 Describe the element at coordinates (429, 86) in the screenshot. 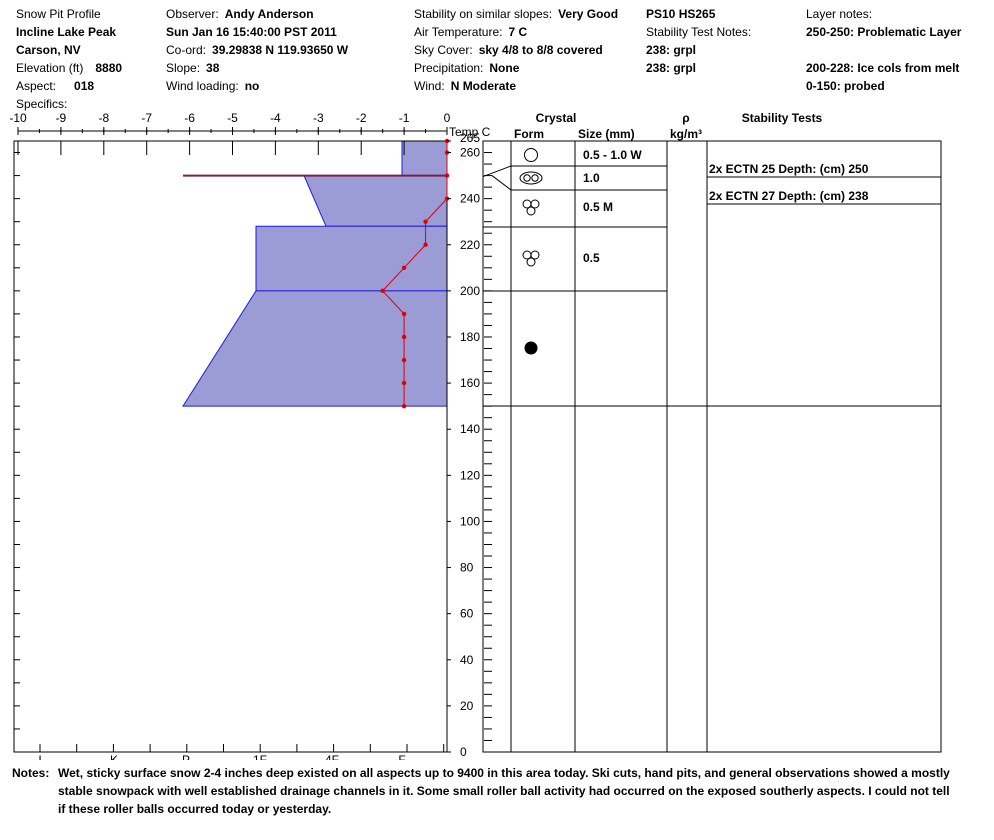

I see `header-label: Wind:` at that location.